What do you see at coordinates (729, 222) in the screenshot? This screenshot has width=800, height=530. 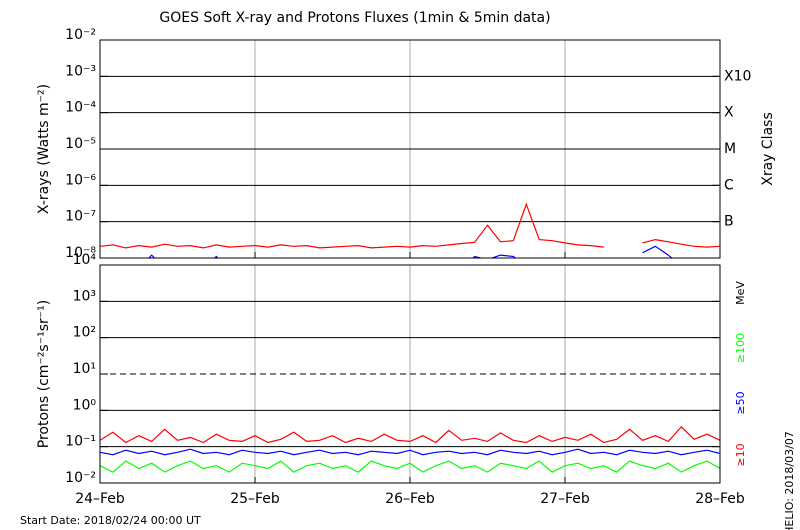 I see `class-label: B` at bounding box center [729, 222].